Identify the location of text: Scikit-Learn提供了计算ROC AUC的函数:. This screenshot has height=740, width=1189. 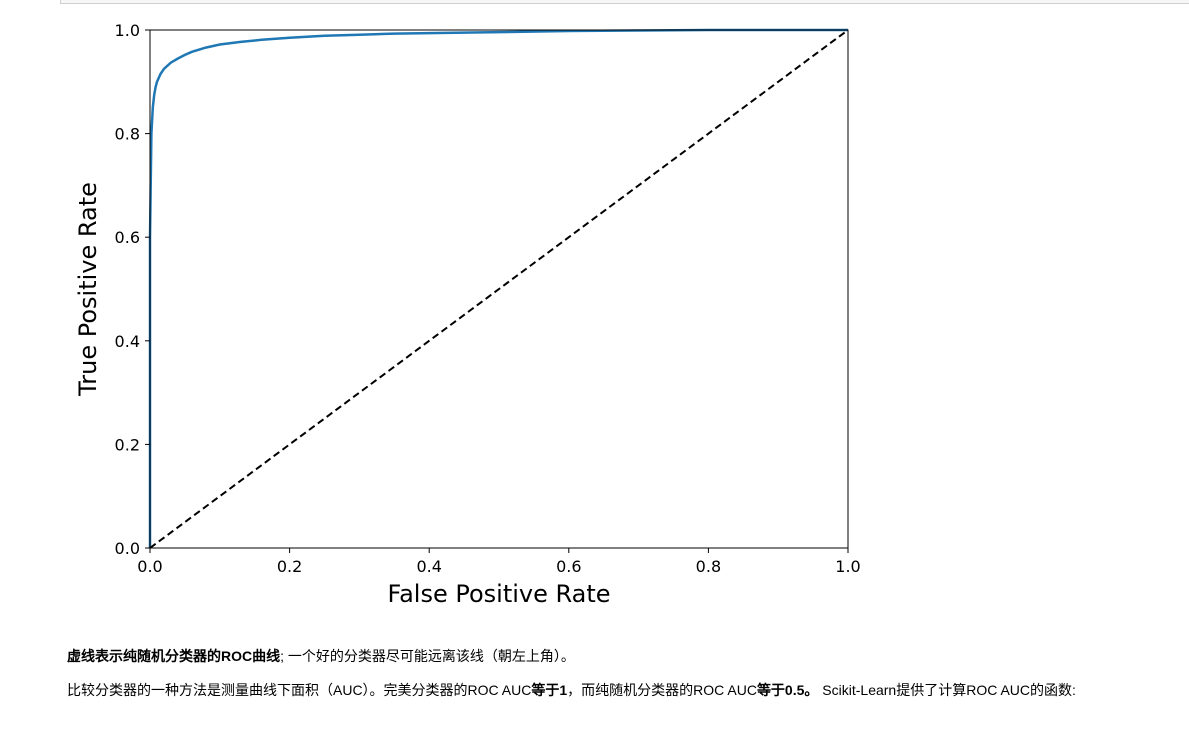
(947, 690).